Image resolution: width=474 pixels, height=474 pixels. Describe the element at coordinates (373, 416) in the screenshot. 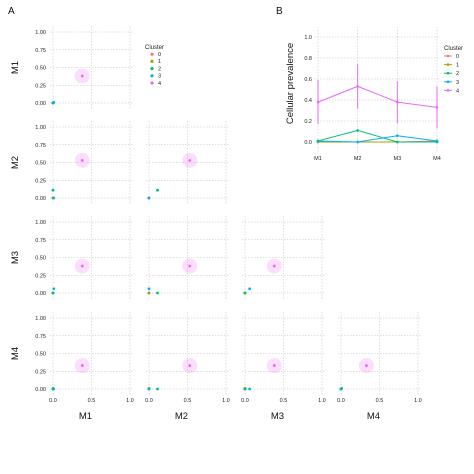

I see `col-label-m4: M4` at that location.